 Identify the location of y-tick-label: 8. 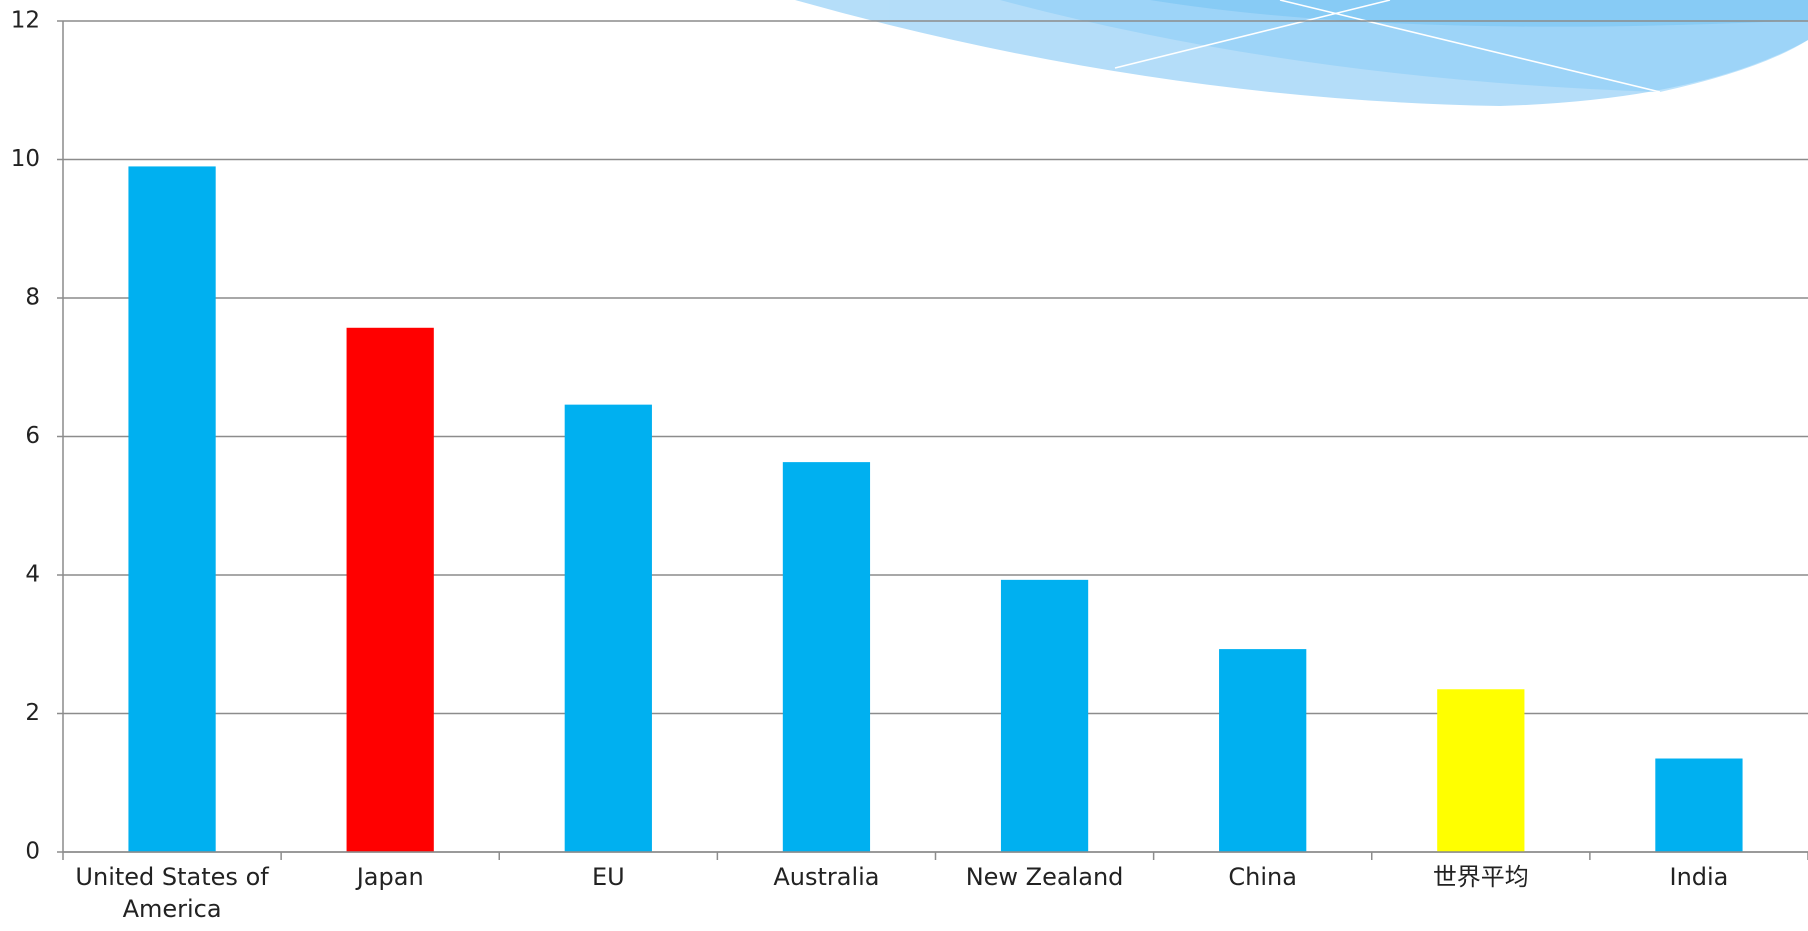
(32, 298).